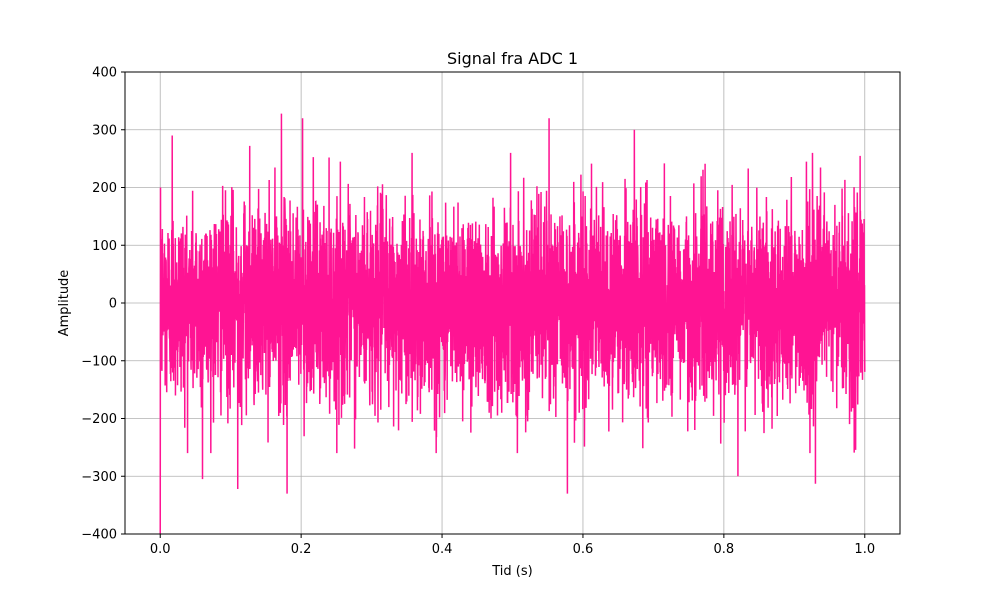 The height and width of the screenshot is (600, 1000). Describe the element at coordinates (104, 73) in the screenshot. I see `y-tick-label: 400` at that location.